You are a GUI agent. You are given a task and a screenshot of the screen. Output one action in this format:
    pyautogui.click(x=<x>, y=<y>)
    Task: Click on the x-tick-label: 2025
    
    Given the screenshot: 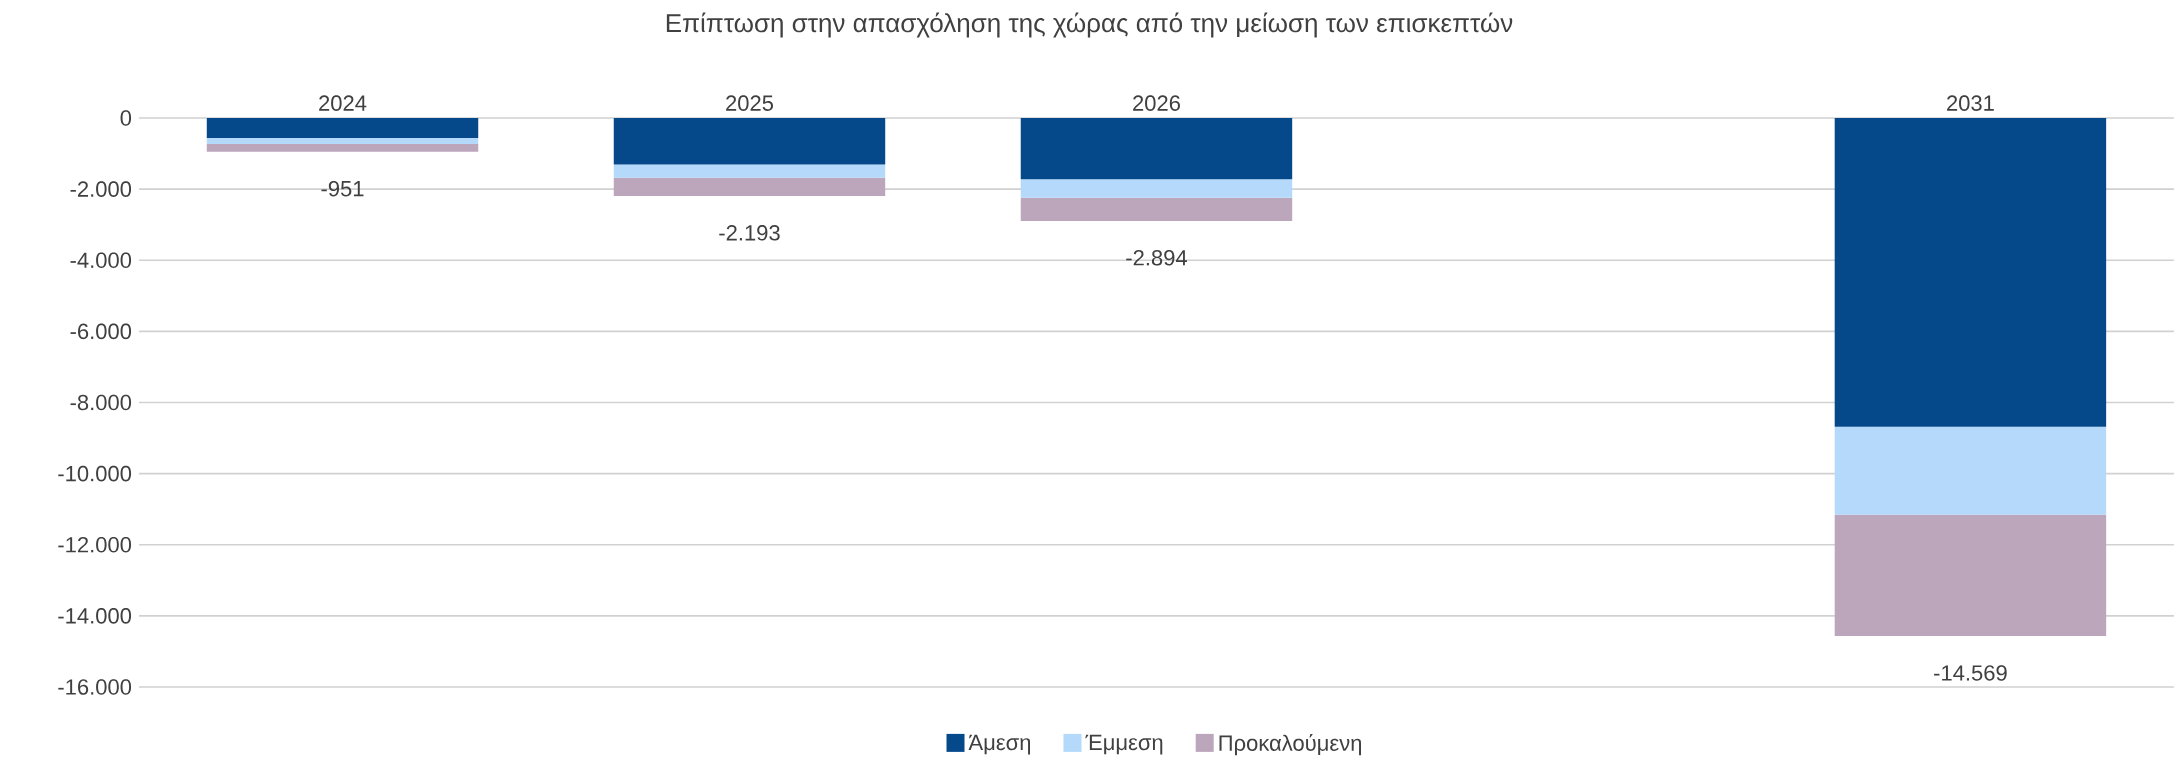 What is the action you would take?
    pyautogui.click(x=750, y=103)
    